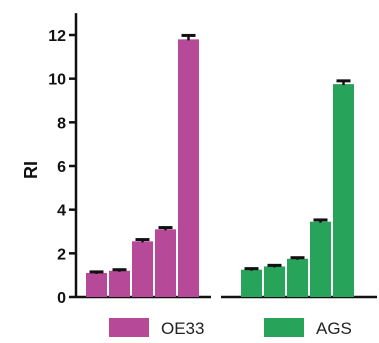  What do you see at coordinates (230, 328) in the screenshot?
I see `legend: OE33 AGS` at bounding box center [230, 328].